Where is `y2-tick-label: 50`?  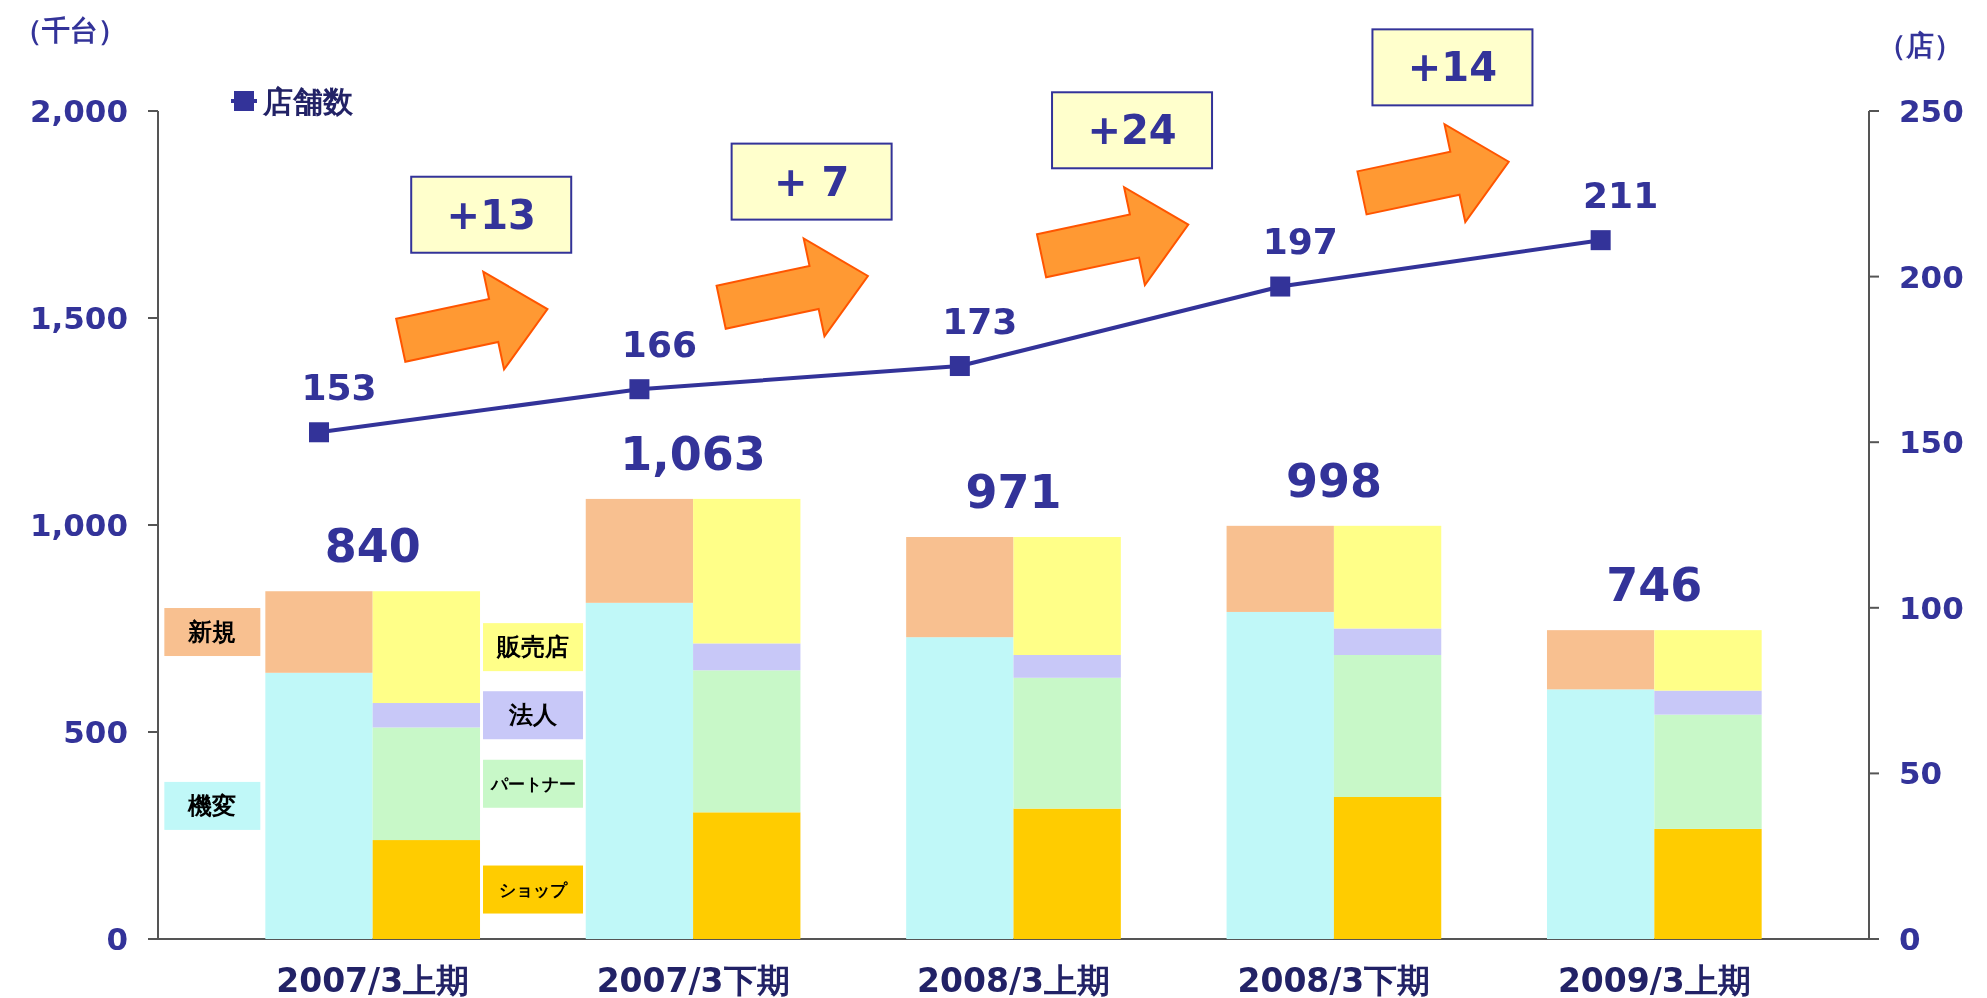 y2-tick-label: 50 is located at coordinates (1921, 773).